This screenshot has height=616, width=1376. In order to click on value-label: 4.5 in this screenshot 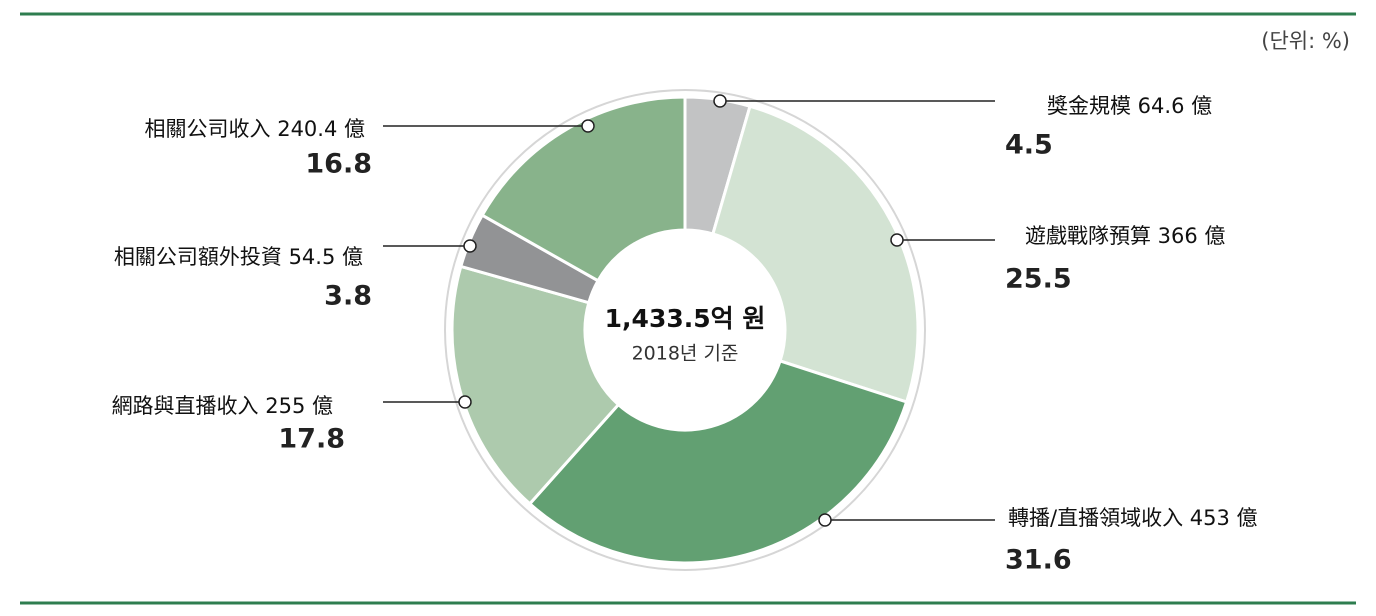, I will do `click(1029, 145)`.